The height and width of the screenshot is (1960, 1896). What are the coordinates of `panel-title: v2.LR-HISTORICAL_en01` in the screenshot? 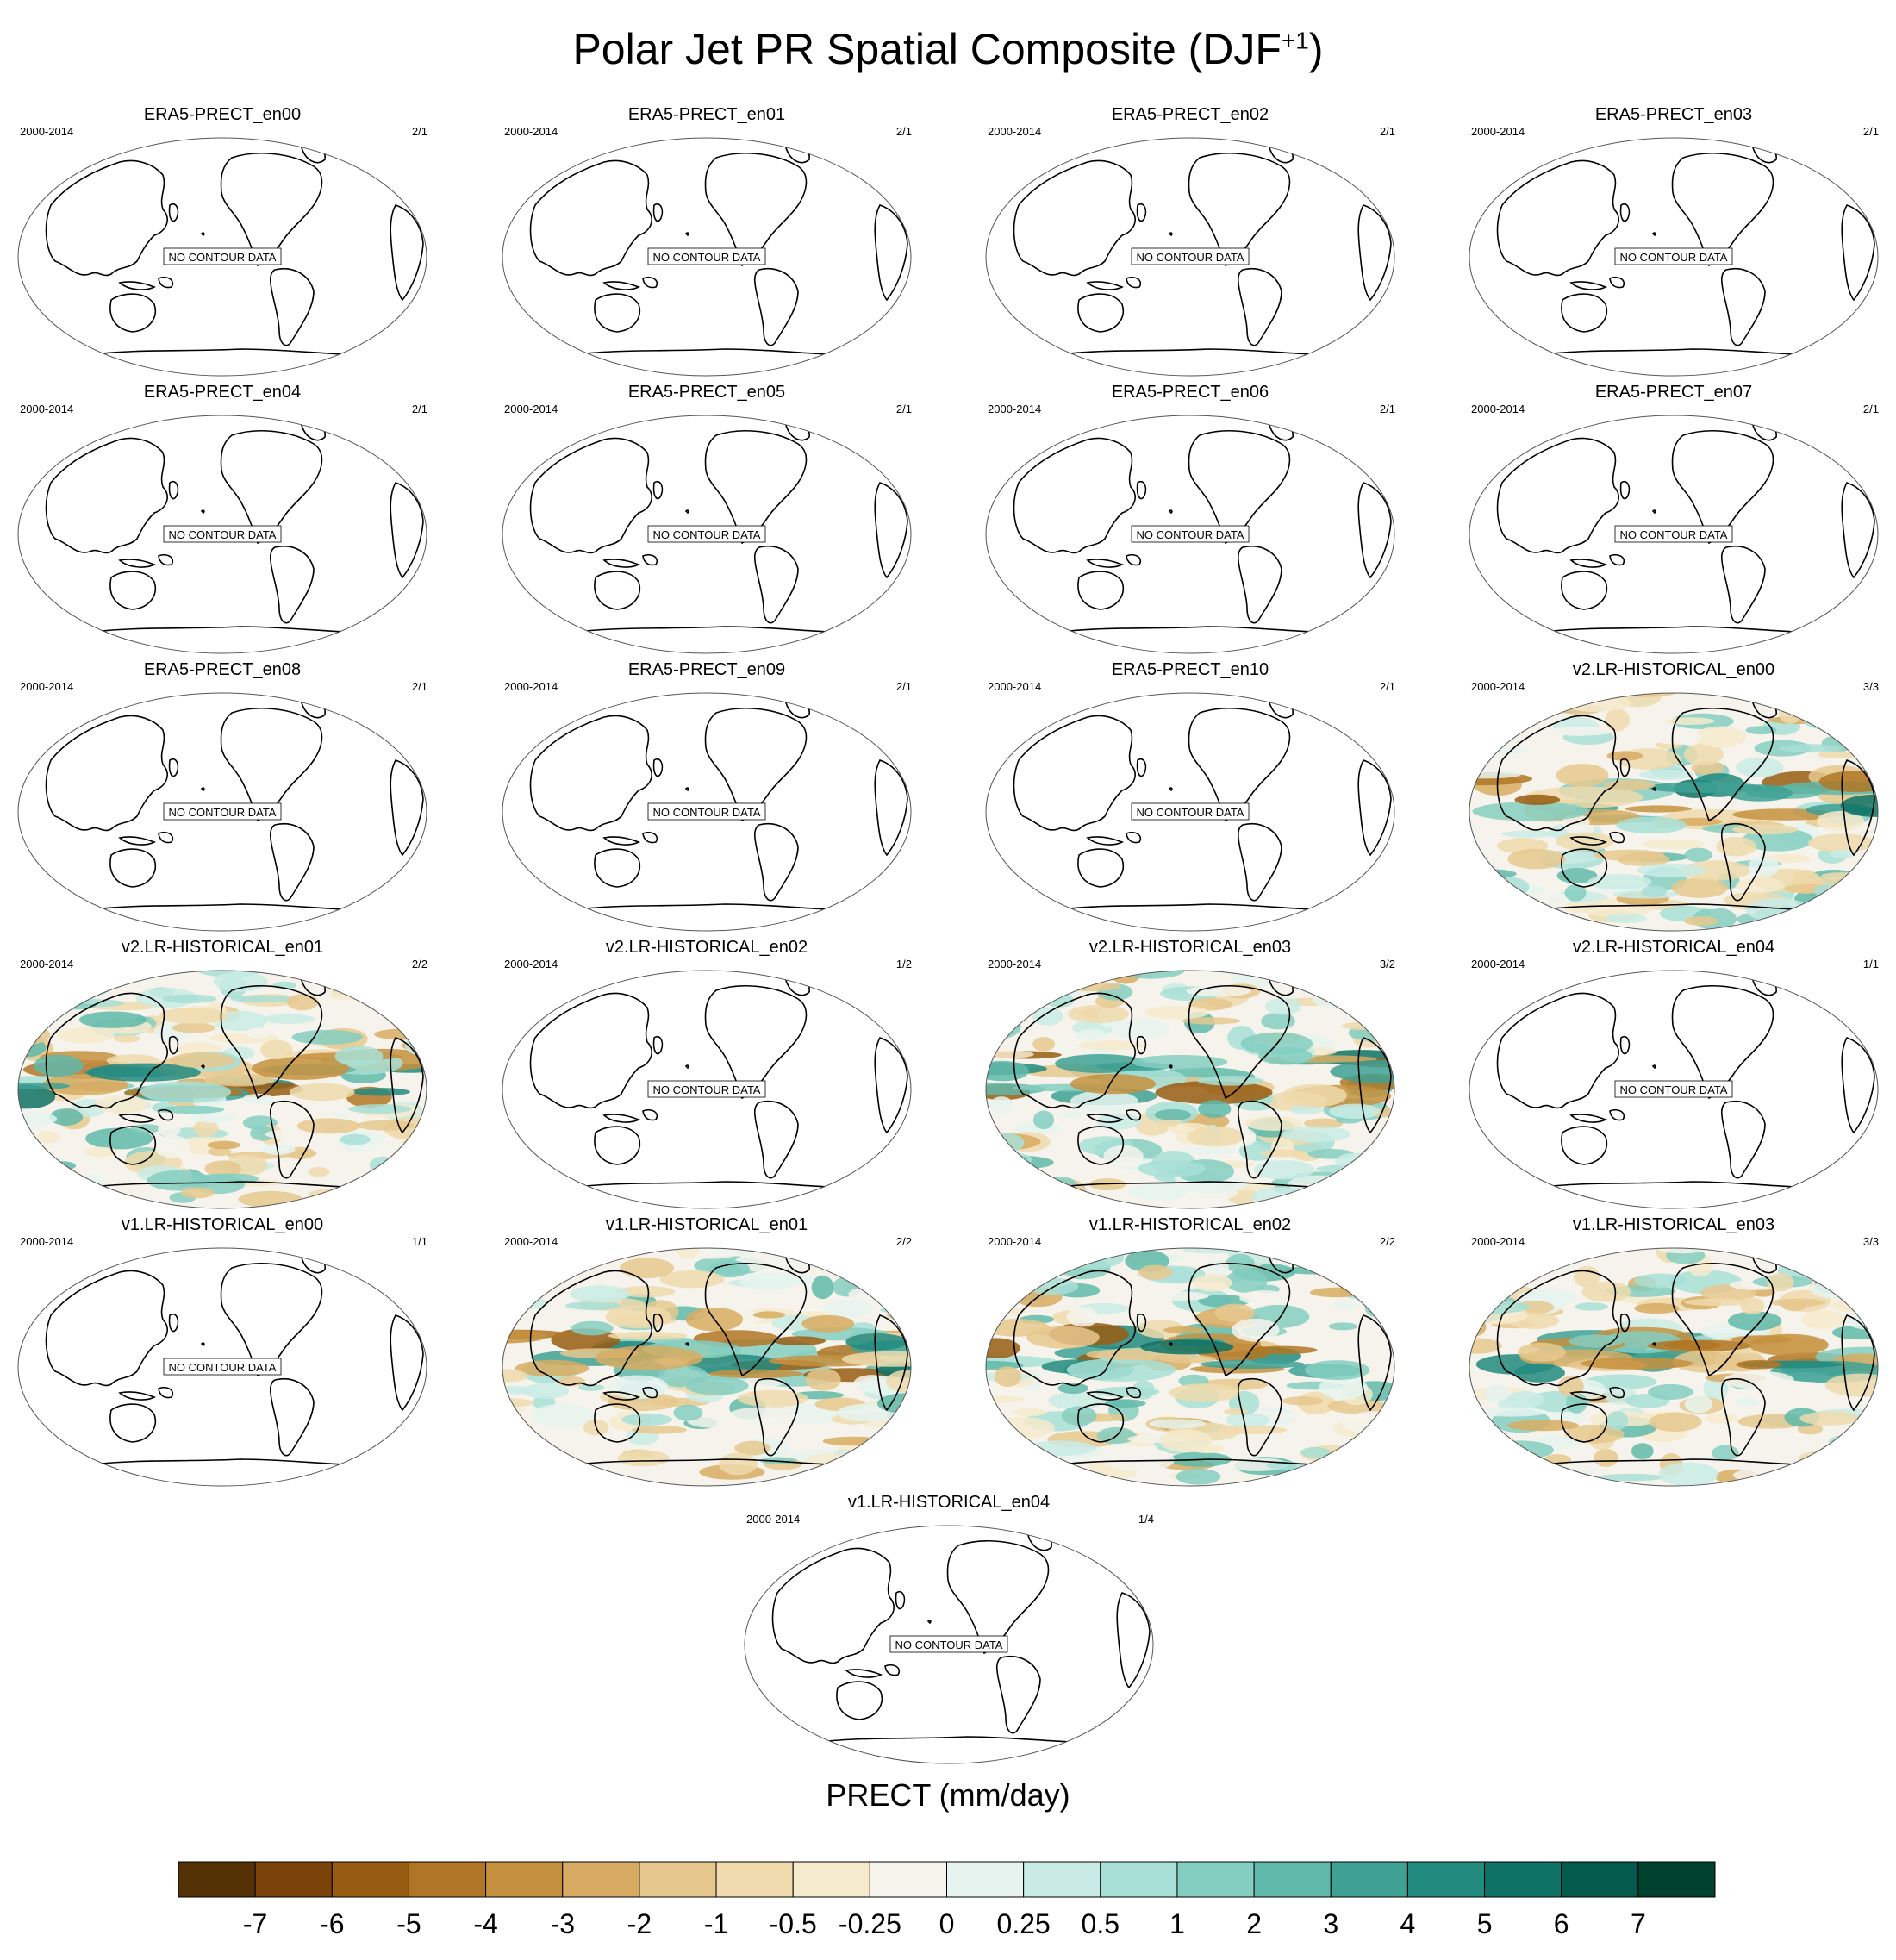 It's located at (222, 948).